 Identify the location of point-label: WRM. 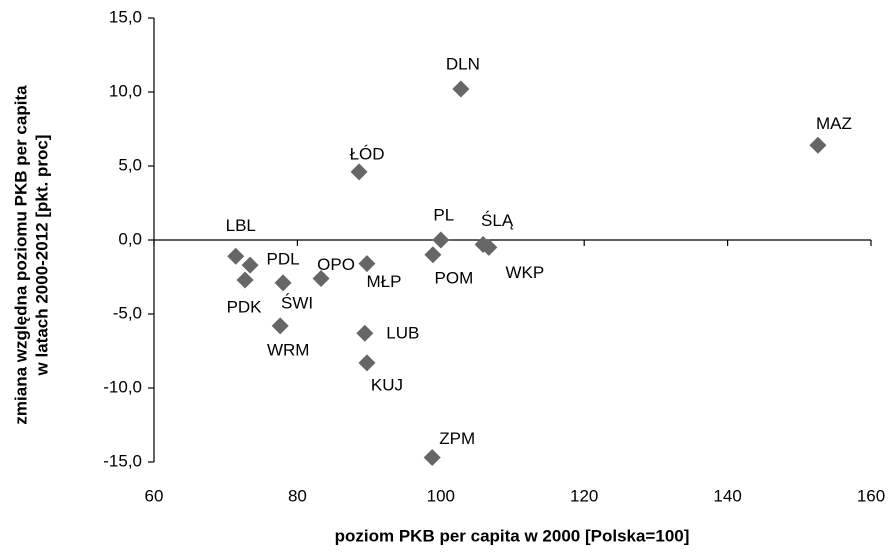
(288, 349).